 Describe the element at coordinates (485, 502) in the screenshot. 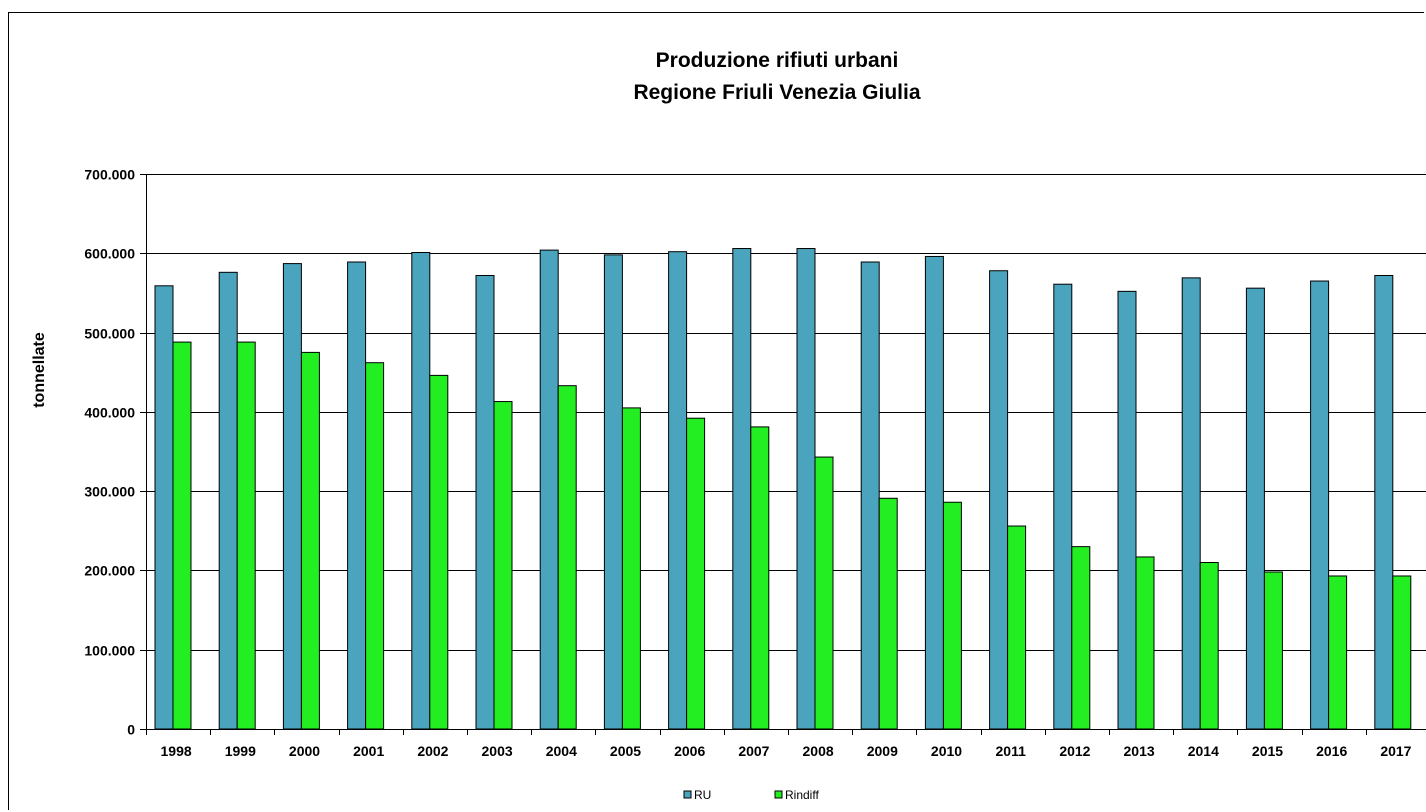

I see `bar-ru-2003` at that location.